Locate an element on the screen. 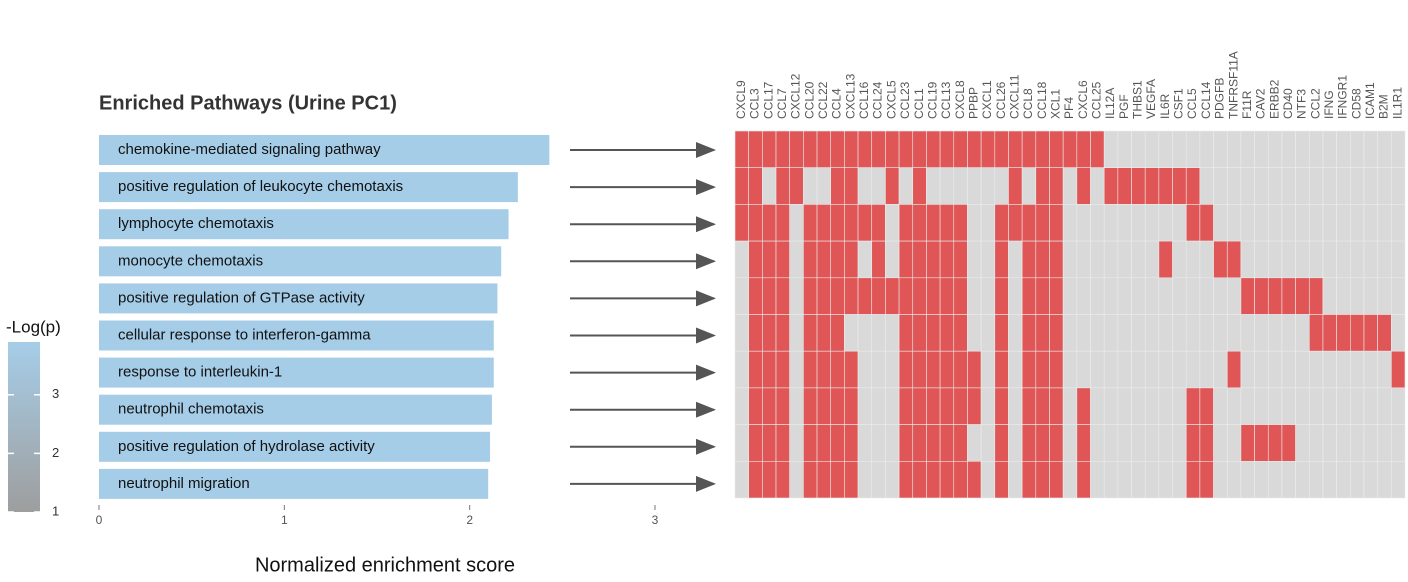  column-label: CCL3 is located at coordinates (755, 103).